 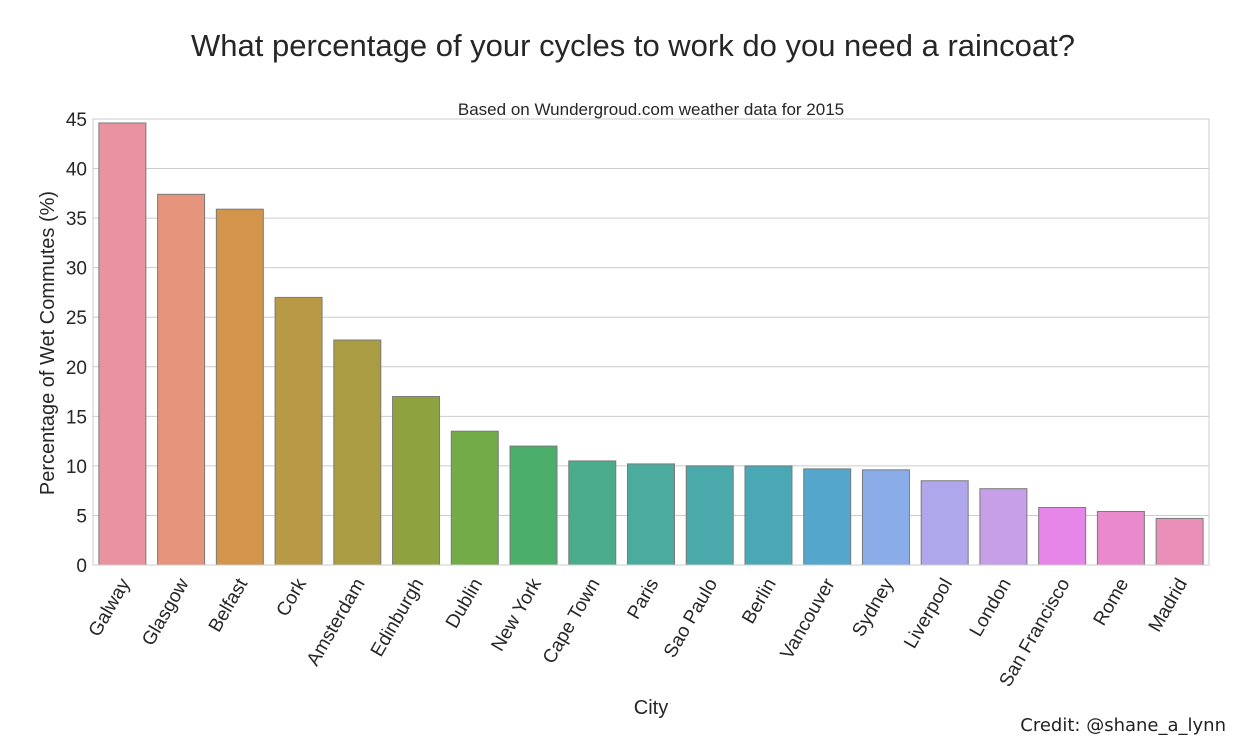 What do you see at coordinates (397, 618) in the screenshot?
I see `x-tick-label: Edinburgh` at bounding box center [397, 618].